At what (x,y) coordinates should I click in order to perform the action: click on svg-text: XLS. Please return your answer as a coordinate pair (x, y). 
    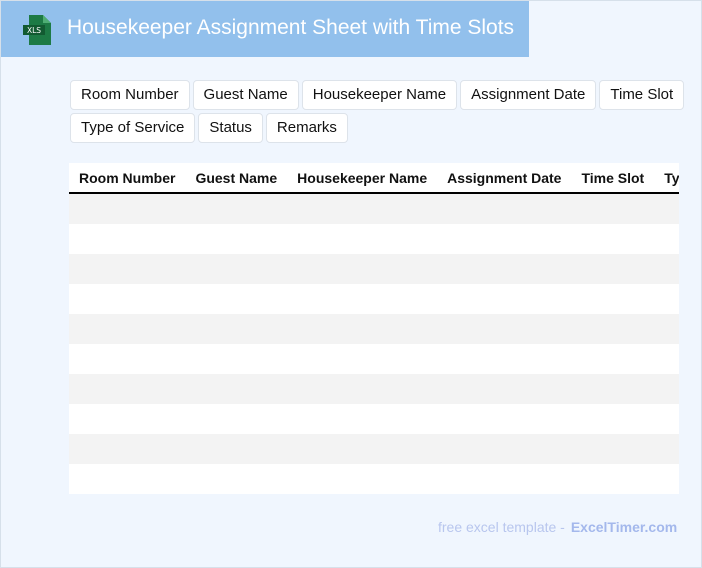
    Looking at the image, I should click on (34, 30).